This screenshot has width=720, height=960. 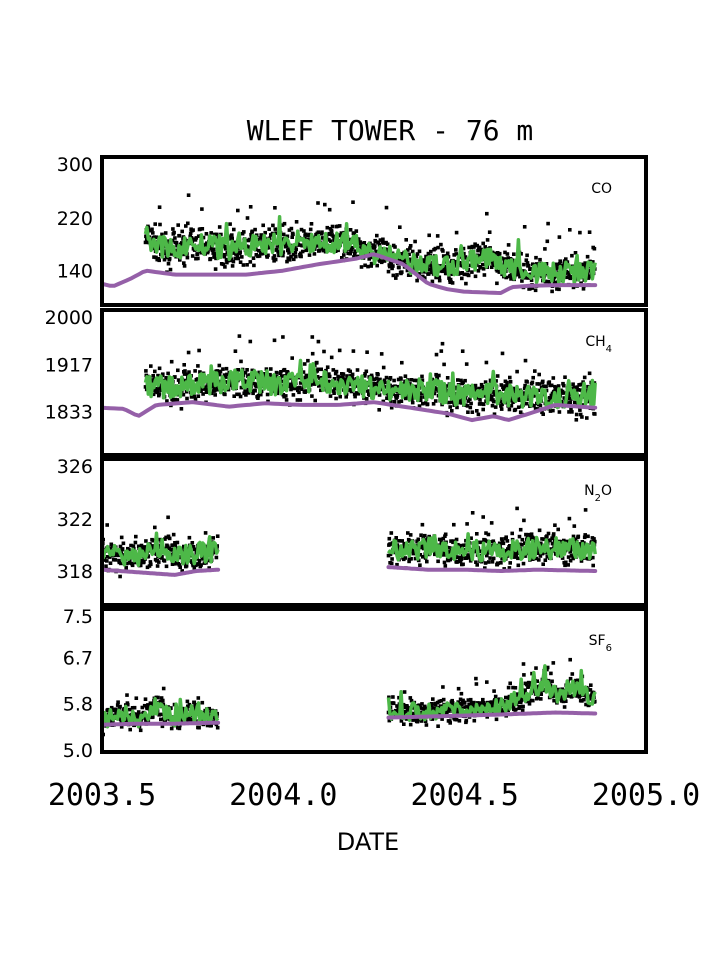 What do you see at coordinates (601, 189) in the screenshot?
I see `species-label: CO` at bounding box center [601, 189].